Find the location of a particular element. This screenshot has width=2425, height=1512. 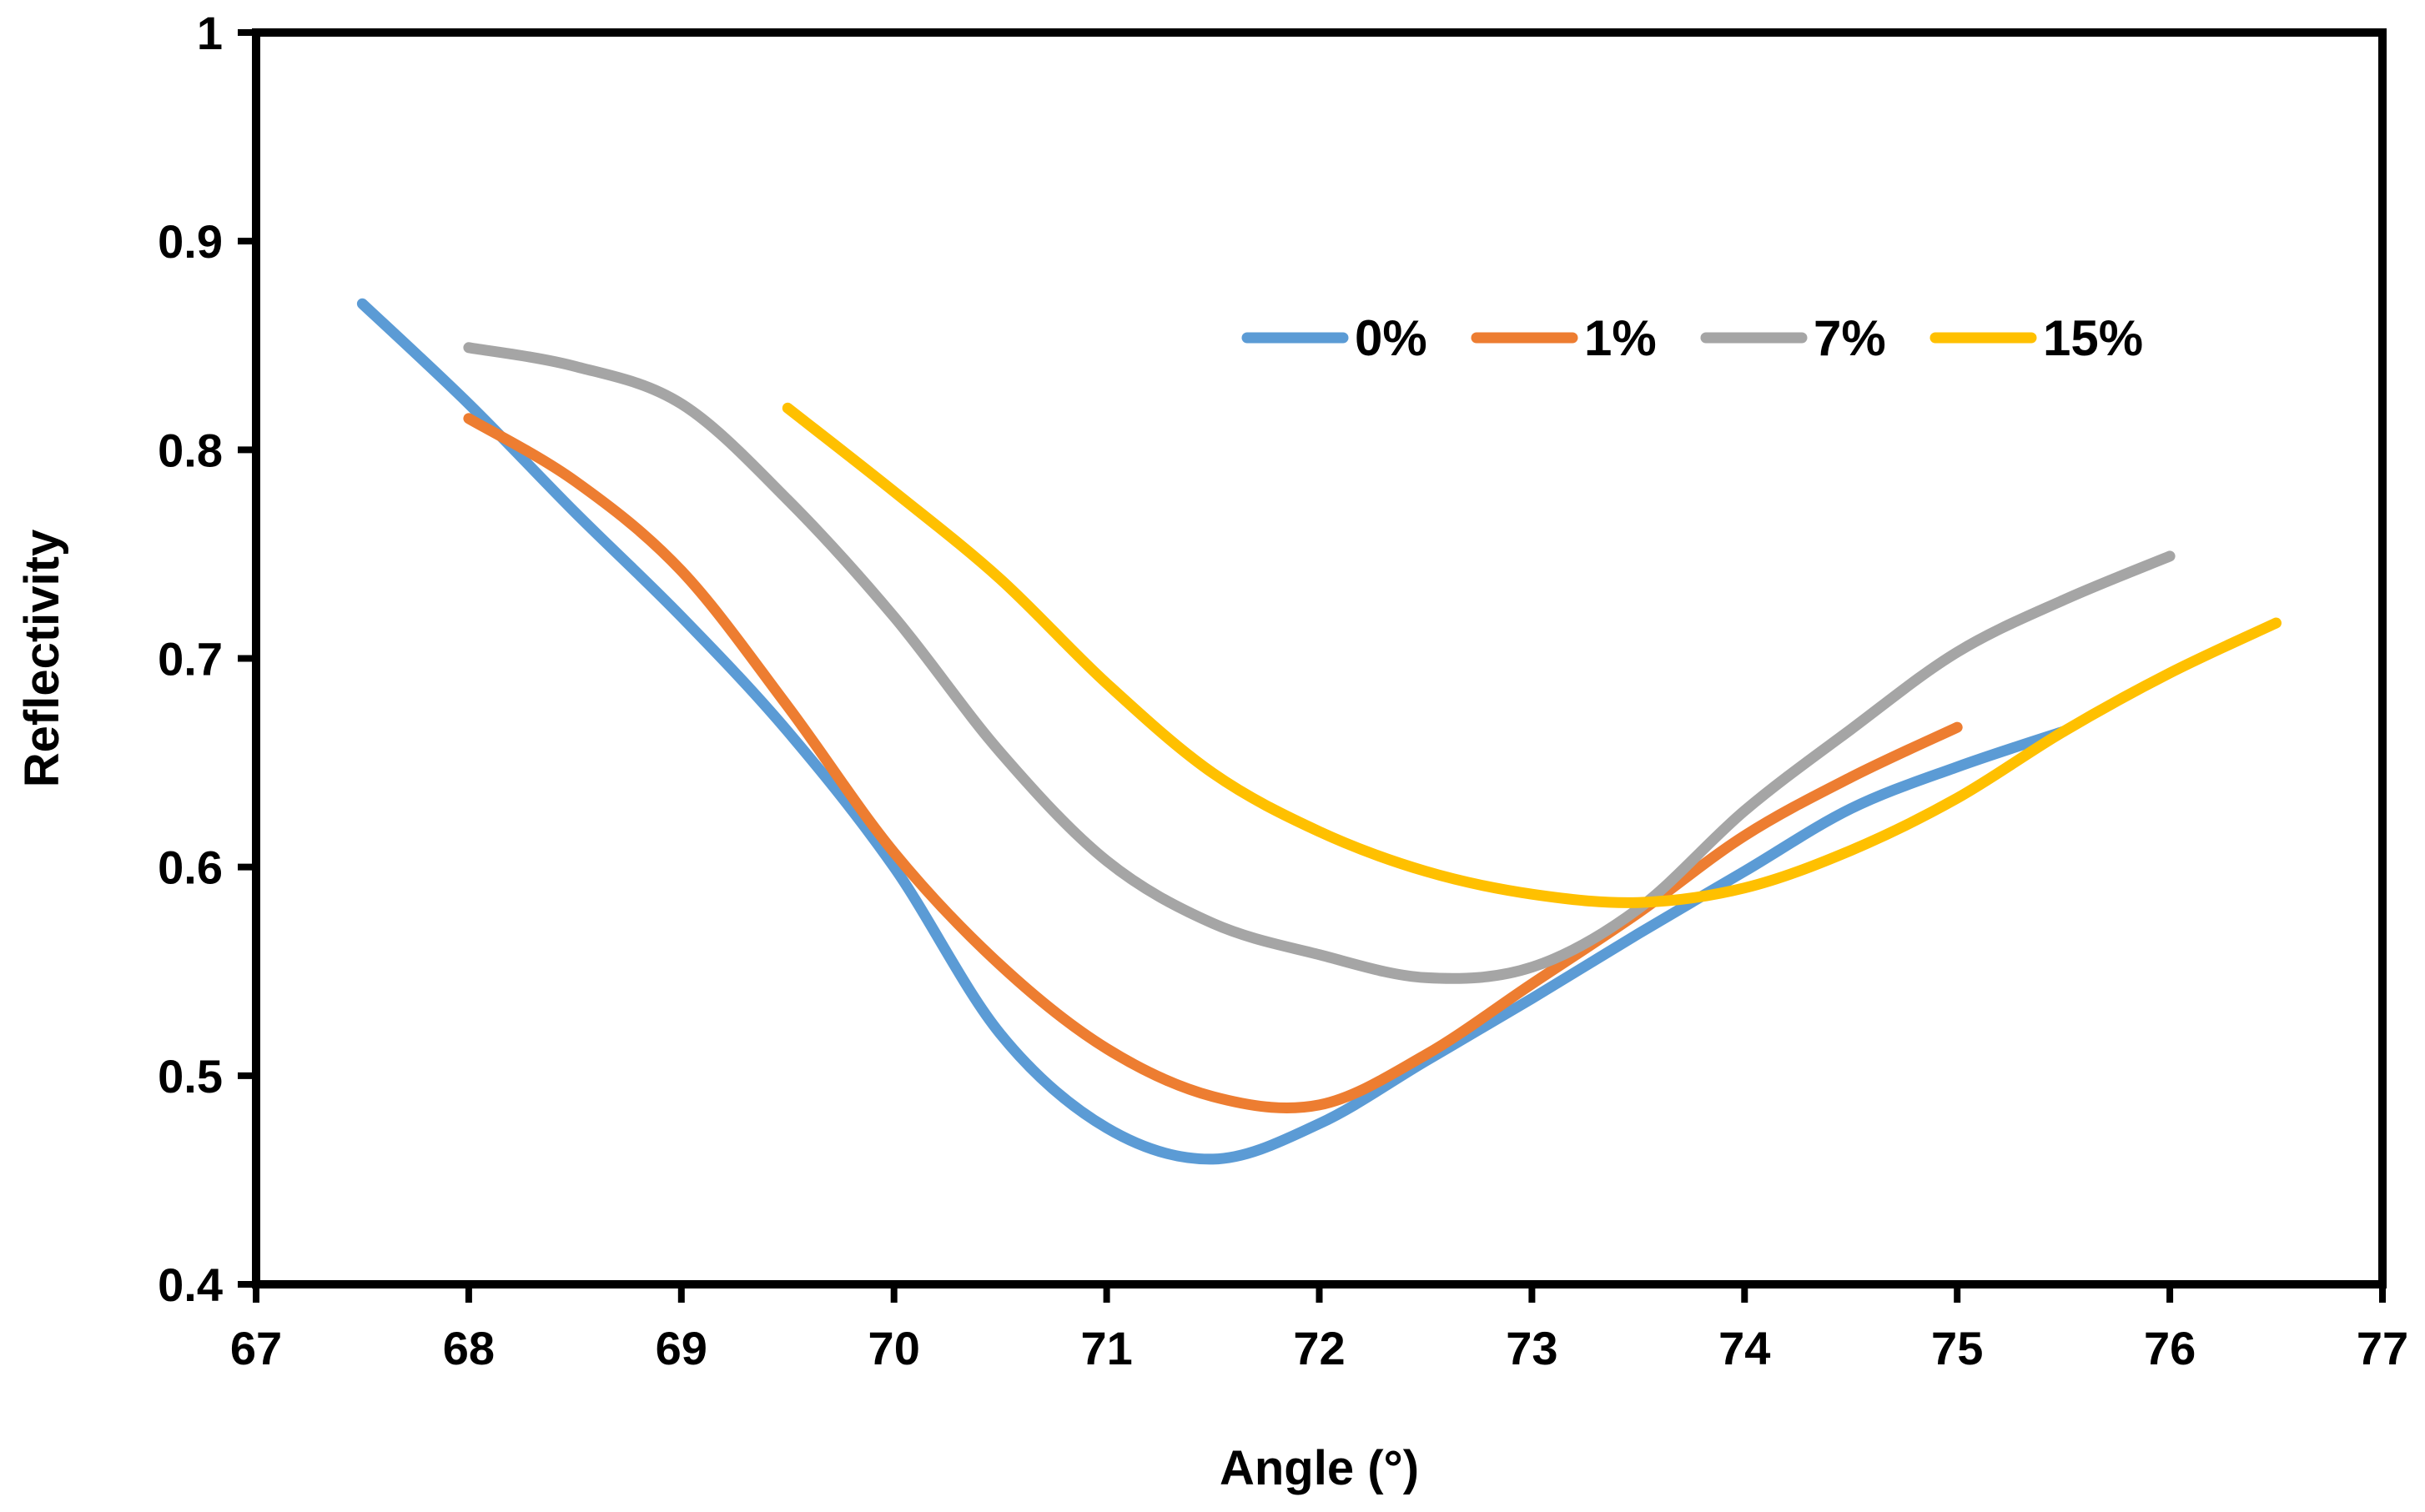

y-tick-label: 0.7 is located at coordinates (190, 660).